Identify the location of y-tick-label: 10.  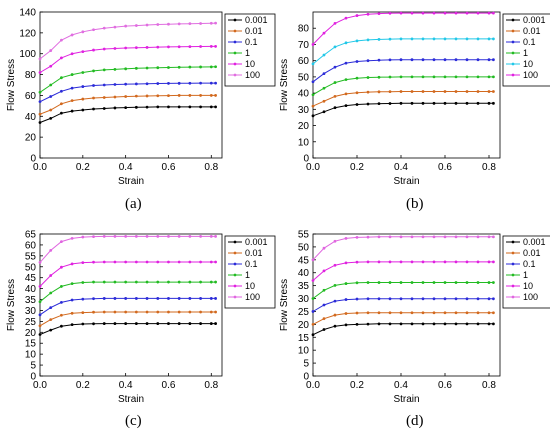
(304, 351).